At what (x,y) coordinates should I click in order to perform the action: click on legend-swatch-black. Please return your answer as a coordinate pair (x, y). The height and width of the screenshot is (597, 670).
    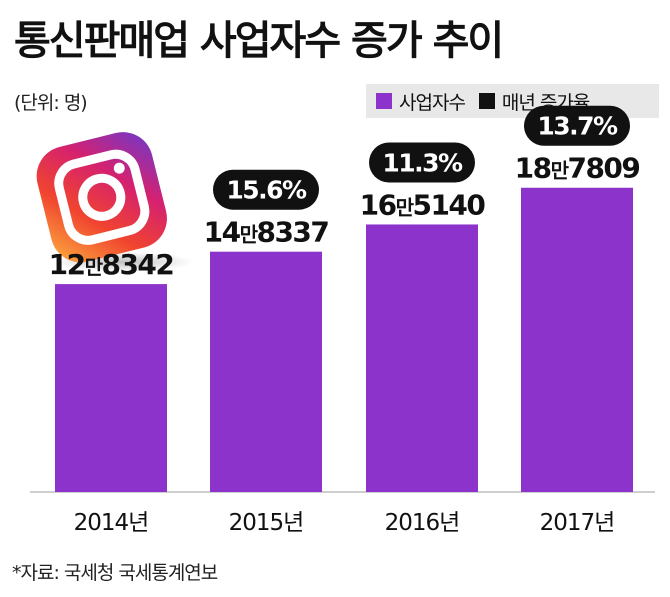
    Looking at the image, I should click on (486, 101).